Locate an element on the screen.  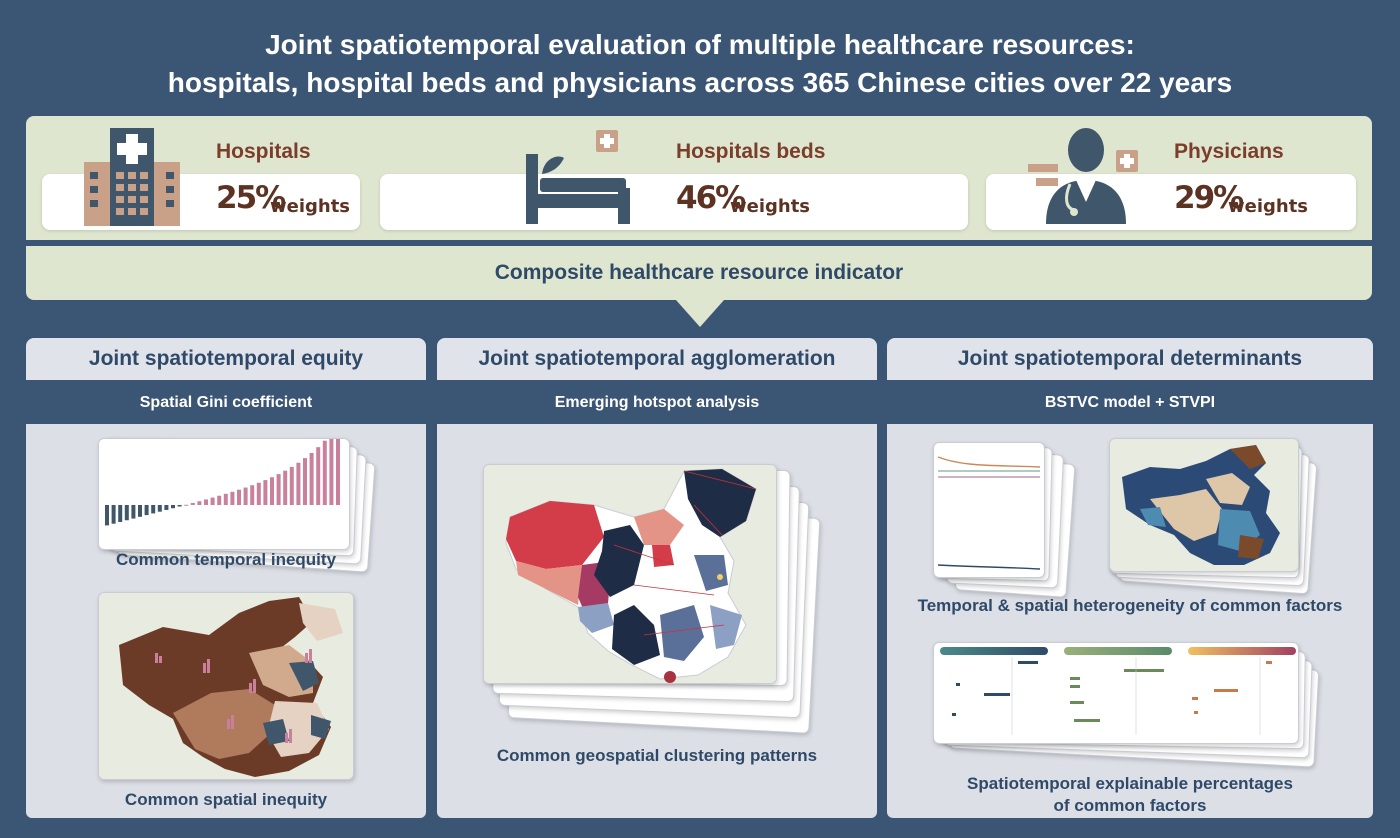
physician-icon is located at coordinates (1085, 174).